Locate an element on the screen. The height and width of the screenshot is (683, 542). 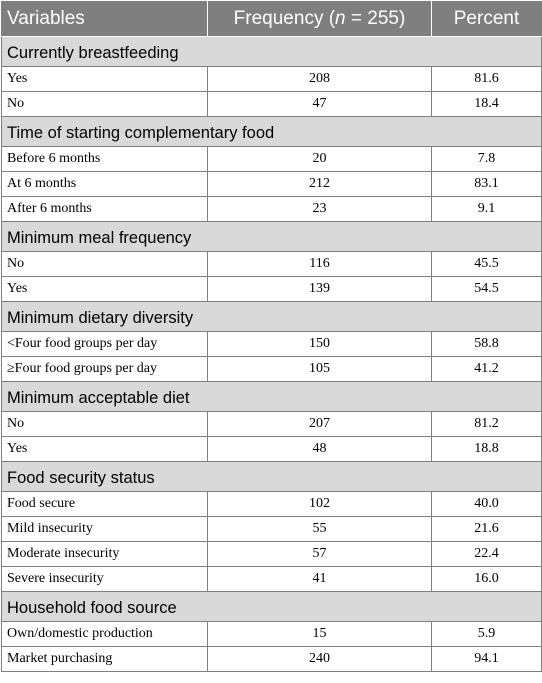
row-frequency: 207 is located at coordinates (319, 424).